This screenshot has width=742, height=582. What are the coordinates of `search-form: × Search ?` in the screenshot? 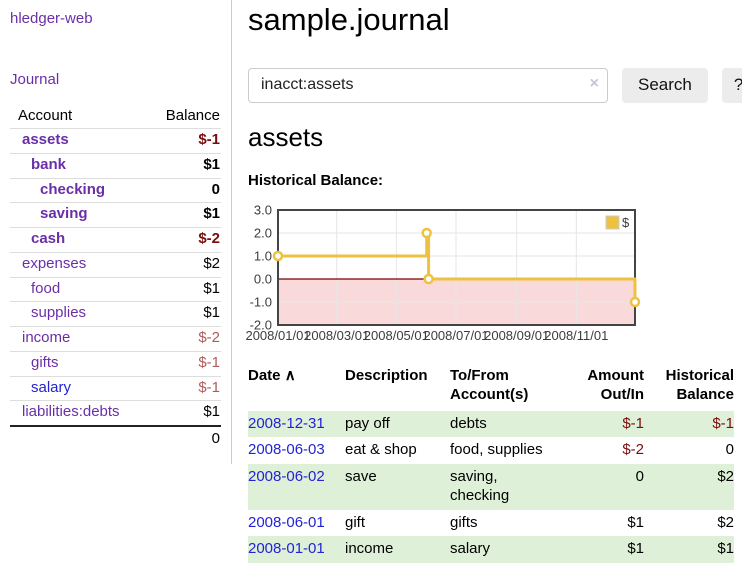 It's located at (495, 85).